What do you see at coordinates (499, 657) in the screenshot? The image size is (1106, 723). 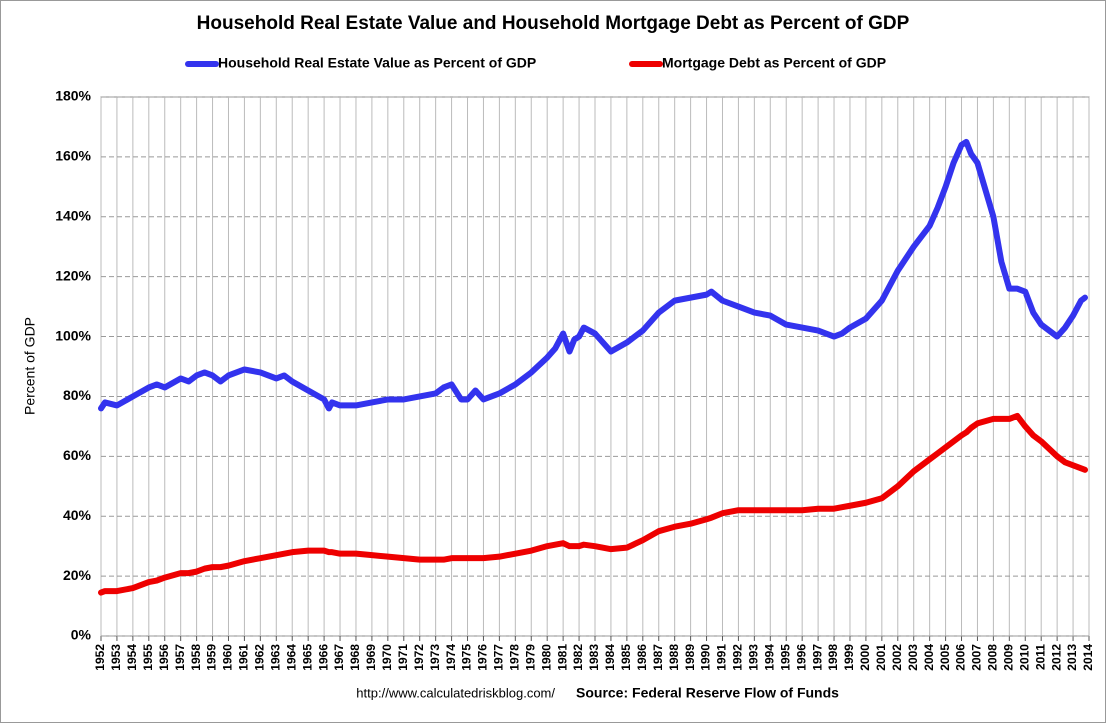 I see `x-tick-label: 1977` at bounding box center [499, 657].